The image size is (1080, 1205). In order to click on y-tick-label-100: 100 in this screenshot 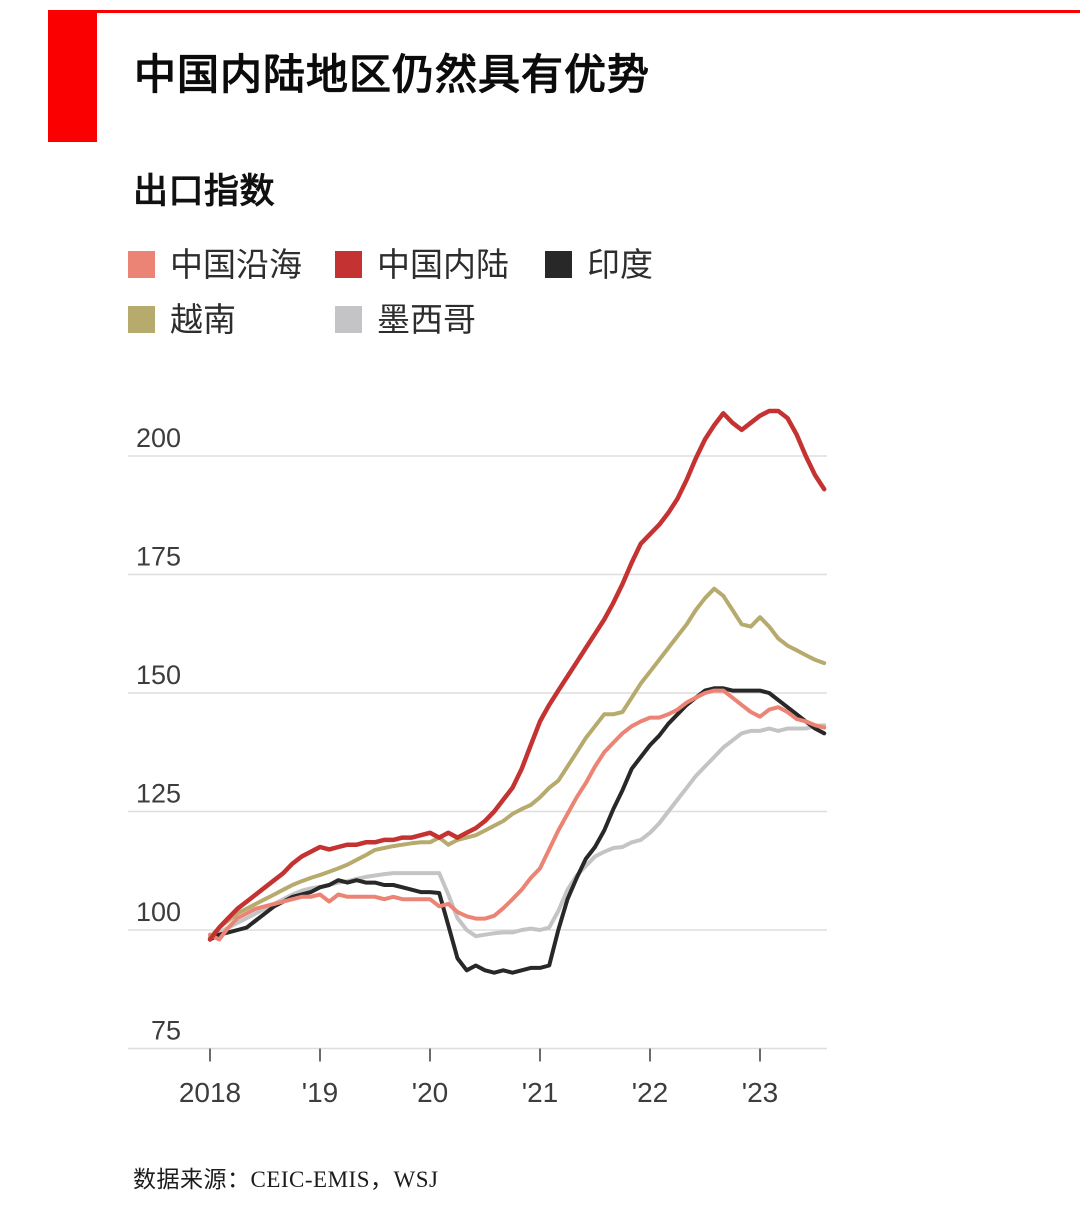, I will do `click(158, 912)`.